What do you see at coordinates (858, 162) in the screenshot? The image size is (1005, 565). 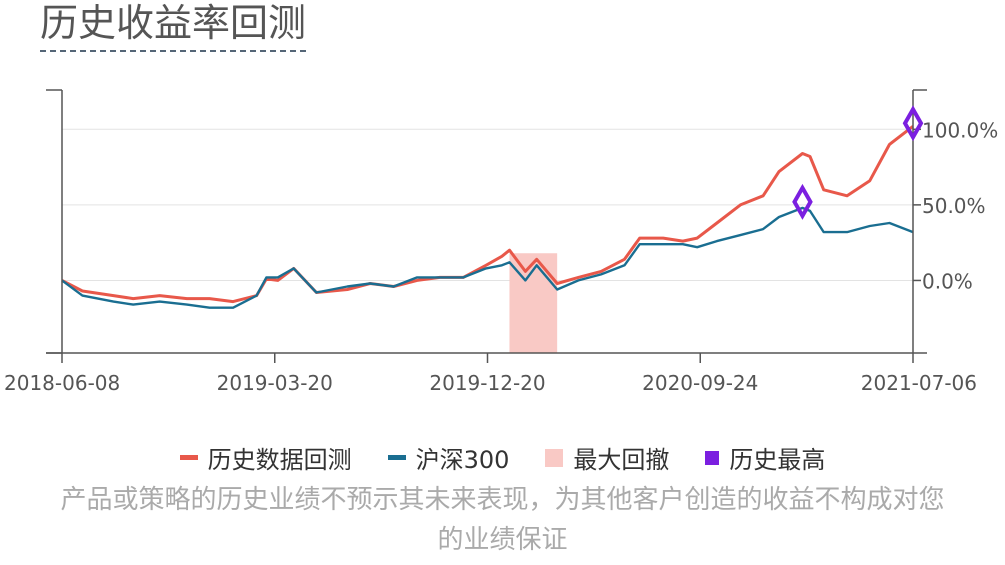 I see `peak-layer` at bounding box center [858, 162].